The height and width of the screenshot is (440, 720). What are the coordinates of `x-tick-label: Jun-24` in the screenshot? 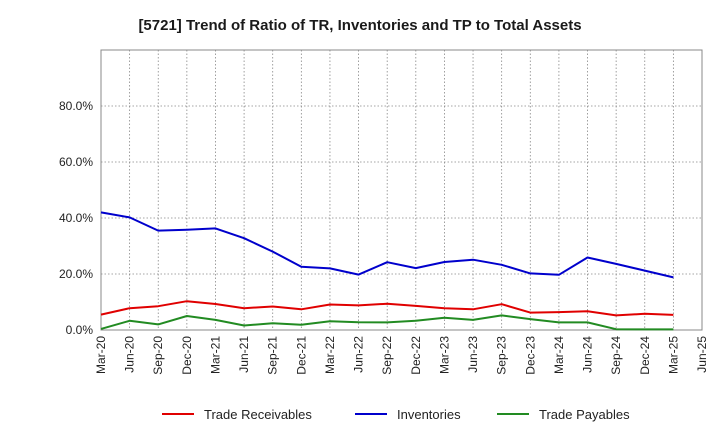 It's located at (588, 354).